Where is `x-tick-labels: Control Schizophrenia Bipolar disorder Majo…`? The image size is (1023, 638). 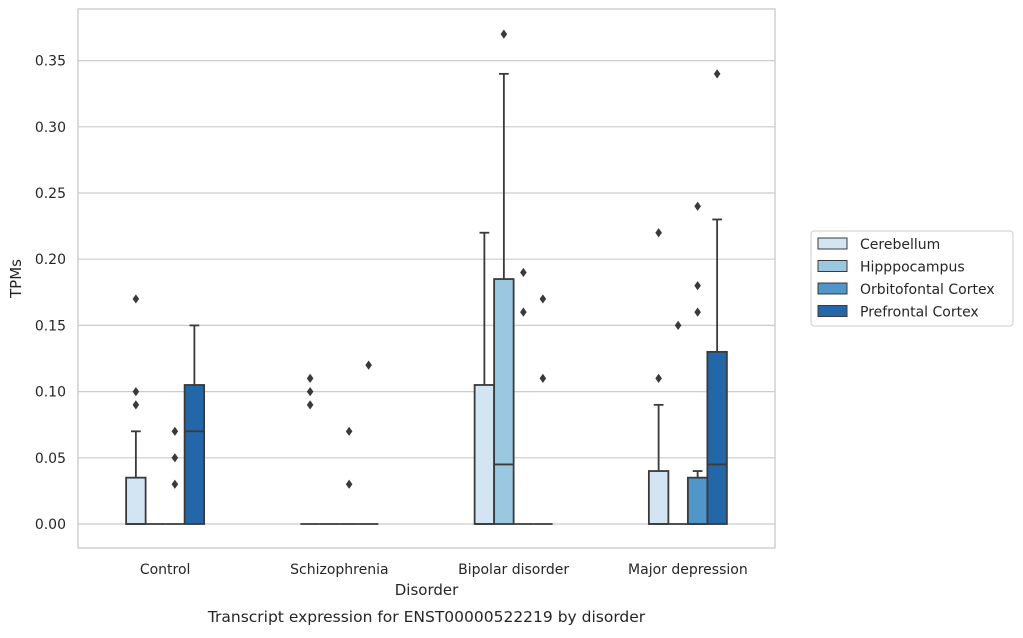
x-tick-labels: Control Schizophrenia Bipolar disorder Majo… is located at coordinates (444, 570).